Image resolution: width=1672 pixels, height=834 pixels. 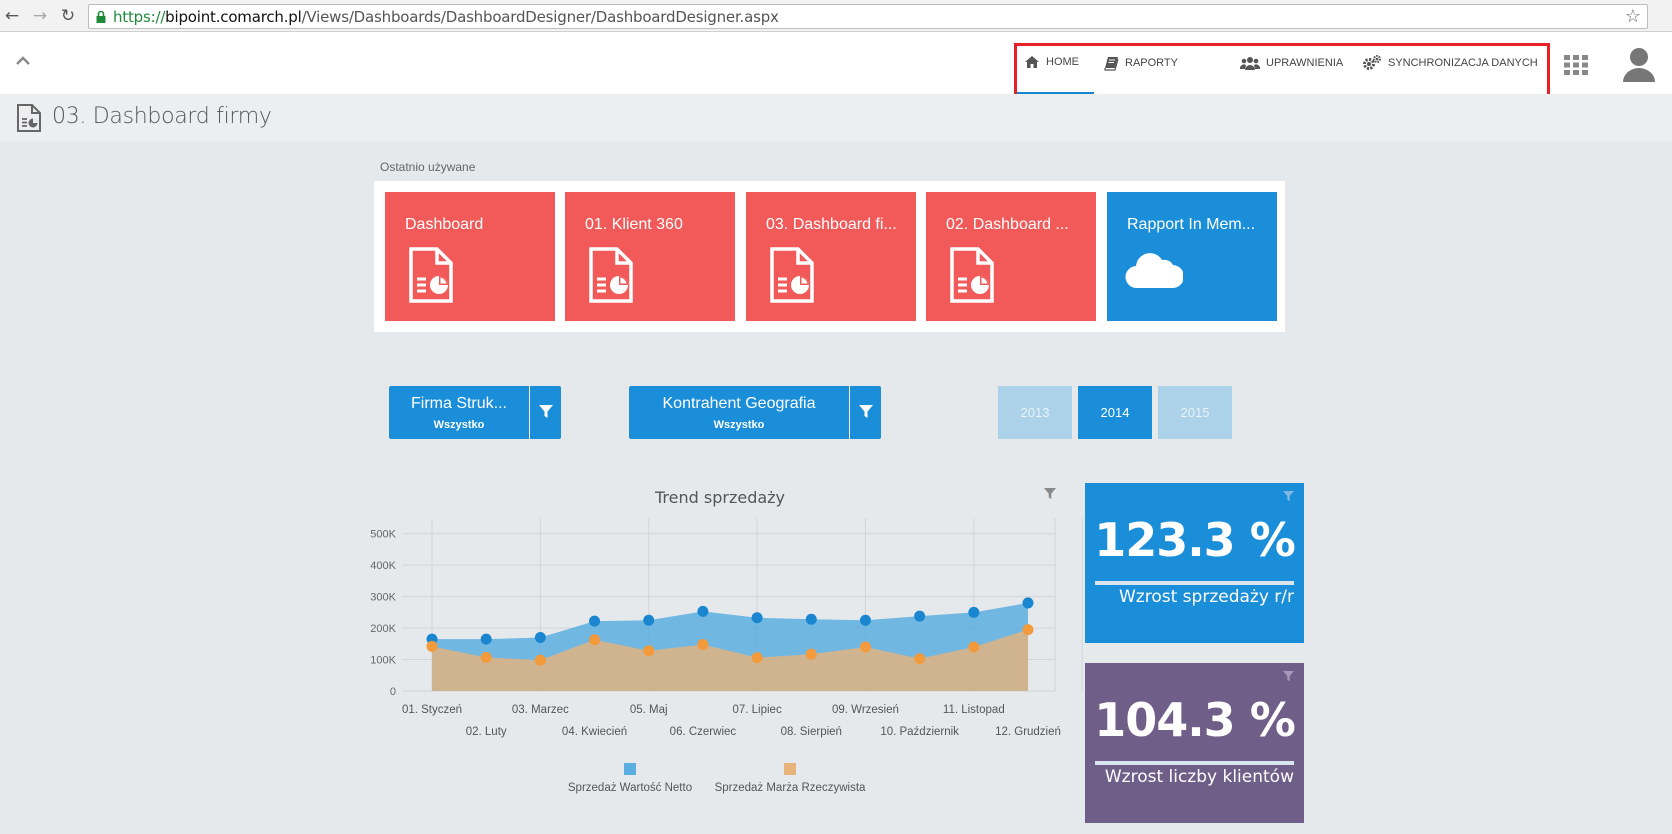 What do you see at coordinates (1463, 63) in the screenshot?
I see `nav-label-synchronizacja: SYNCHRONIZACJA DANYCH` at bounding box center [1463, 63].